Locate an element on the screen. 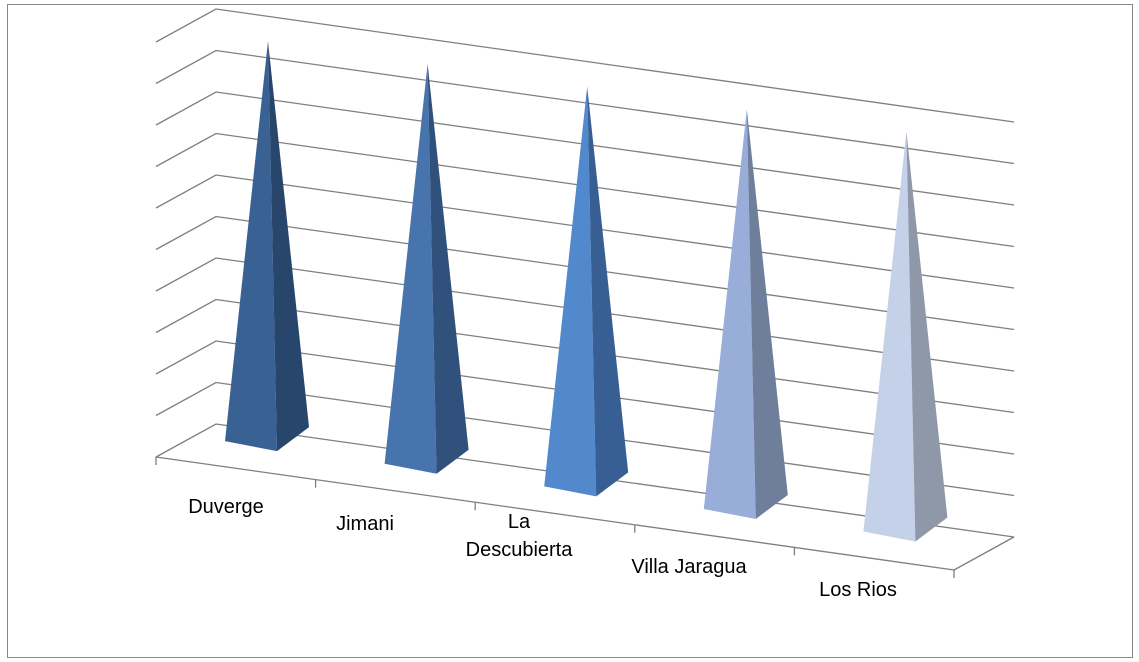 The height and width of the screenshot is (662, 1139). x-axis-line is located at coordinates (555, 513).